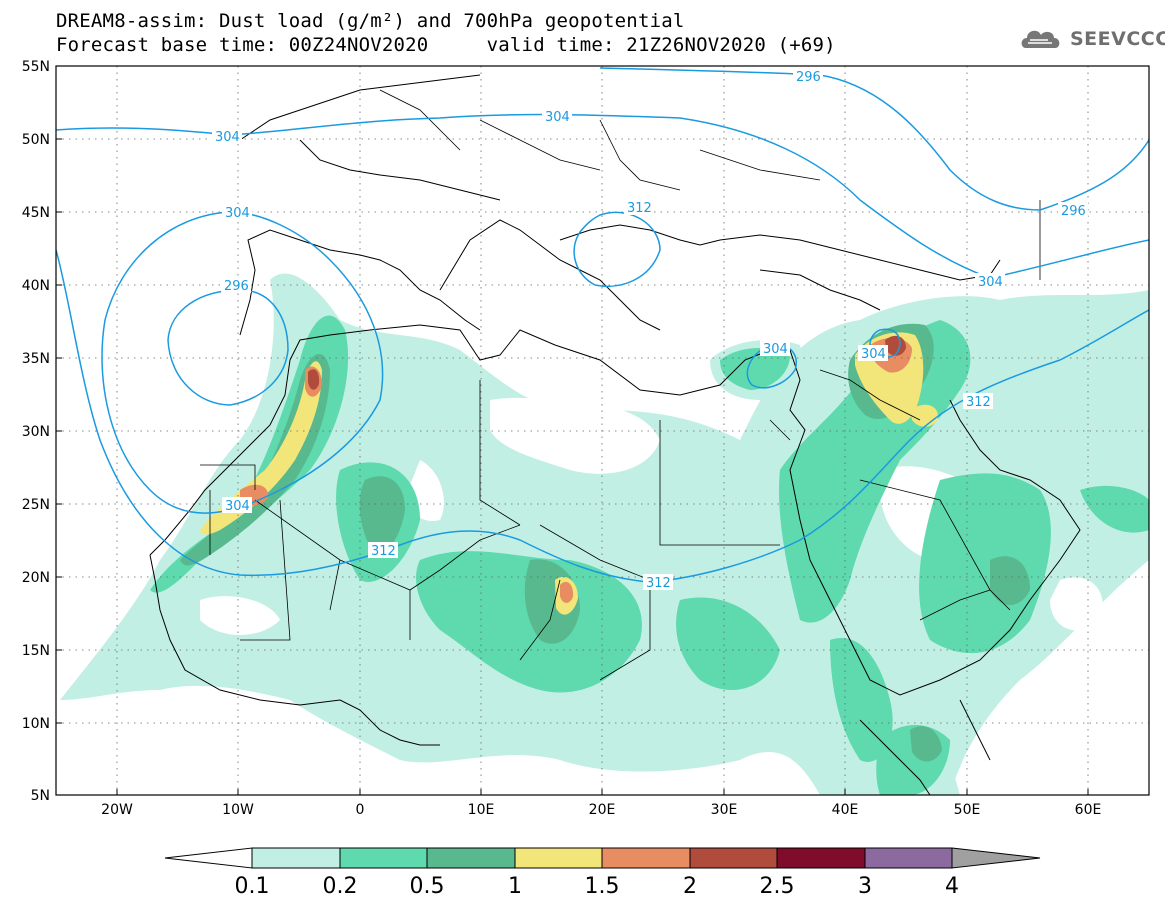 This screenshot has height=907, width=1165. I want to click on colorbar-under-triangle, so click(208, 858).